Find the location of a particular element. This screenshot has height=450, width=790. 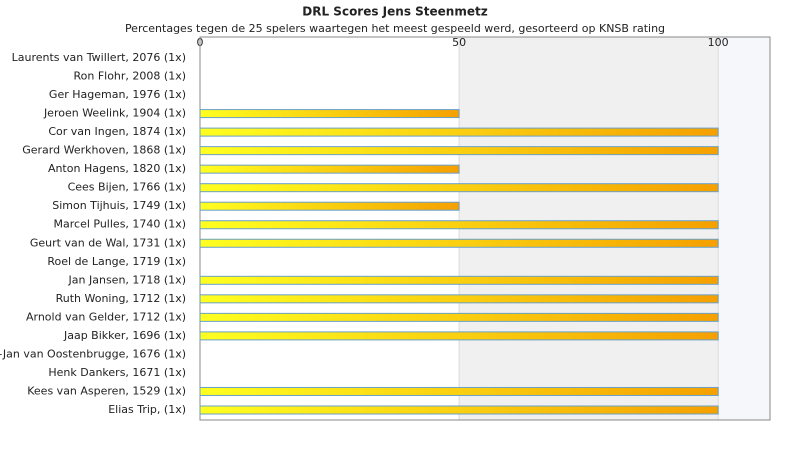

x-tick-label: 100 is located at coordinates (718, 42).